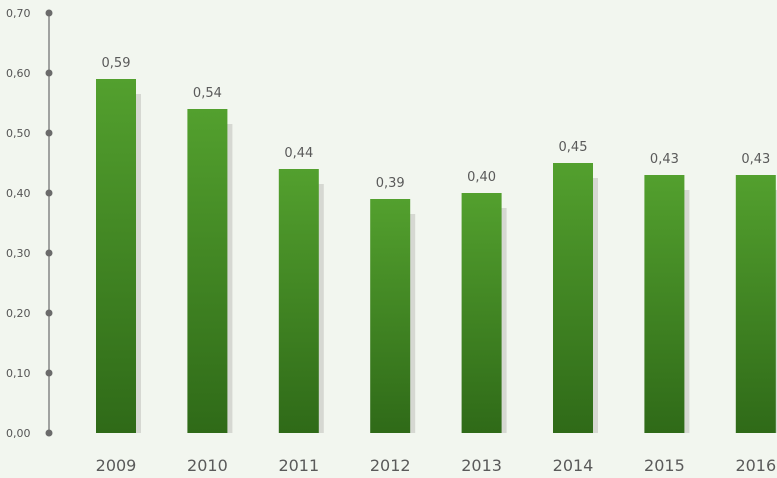 The height and width of the screenshot is (478, 777). Describe the element at coordinates (664, 304) in the screenshot. I see `bar-2015` at that location.